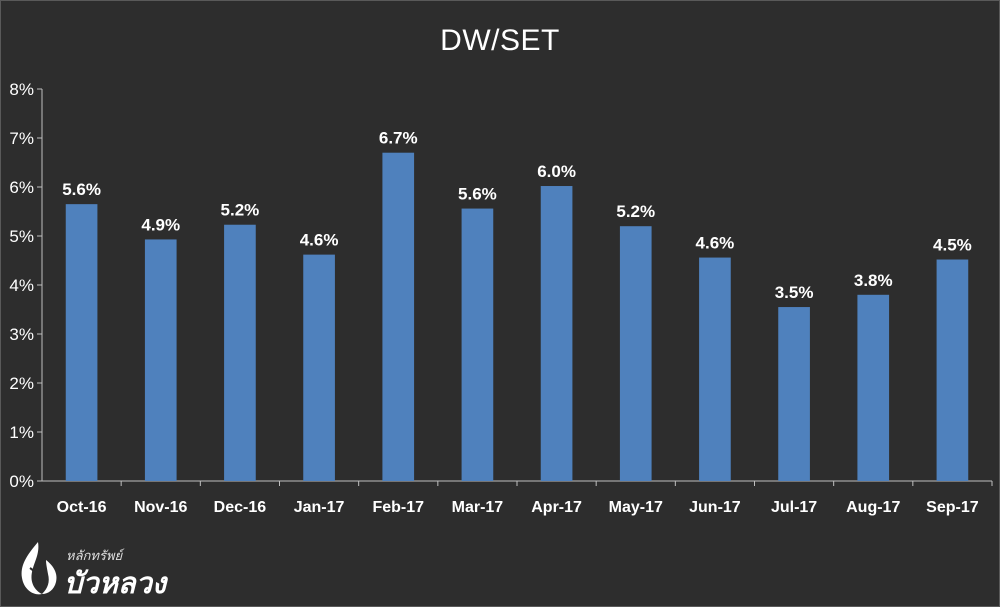 The width and height of the screenshot is (1000, 607). What do you see at coordinates (160, 507) in the screenshot?
I see `x-tick-label: Nov-16` at bounding box center [160, 507].